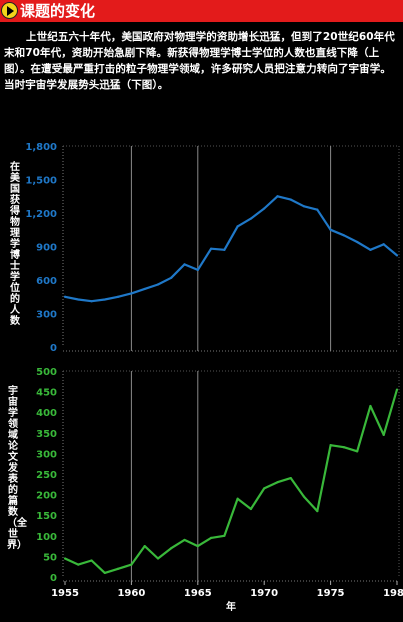 The image size is (403, 622). I want to click on bottom-ytick-label: 300, so click(46, 454).